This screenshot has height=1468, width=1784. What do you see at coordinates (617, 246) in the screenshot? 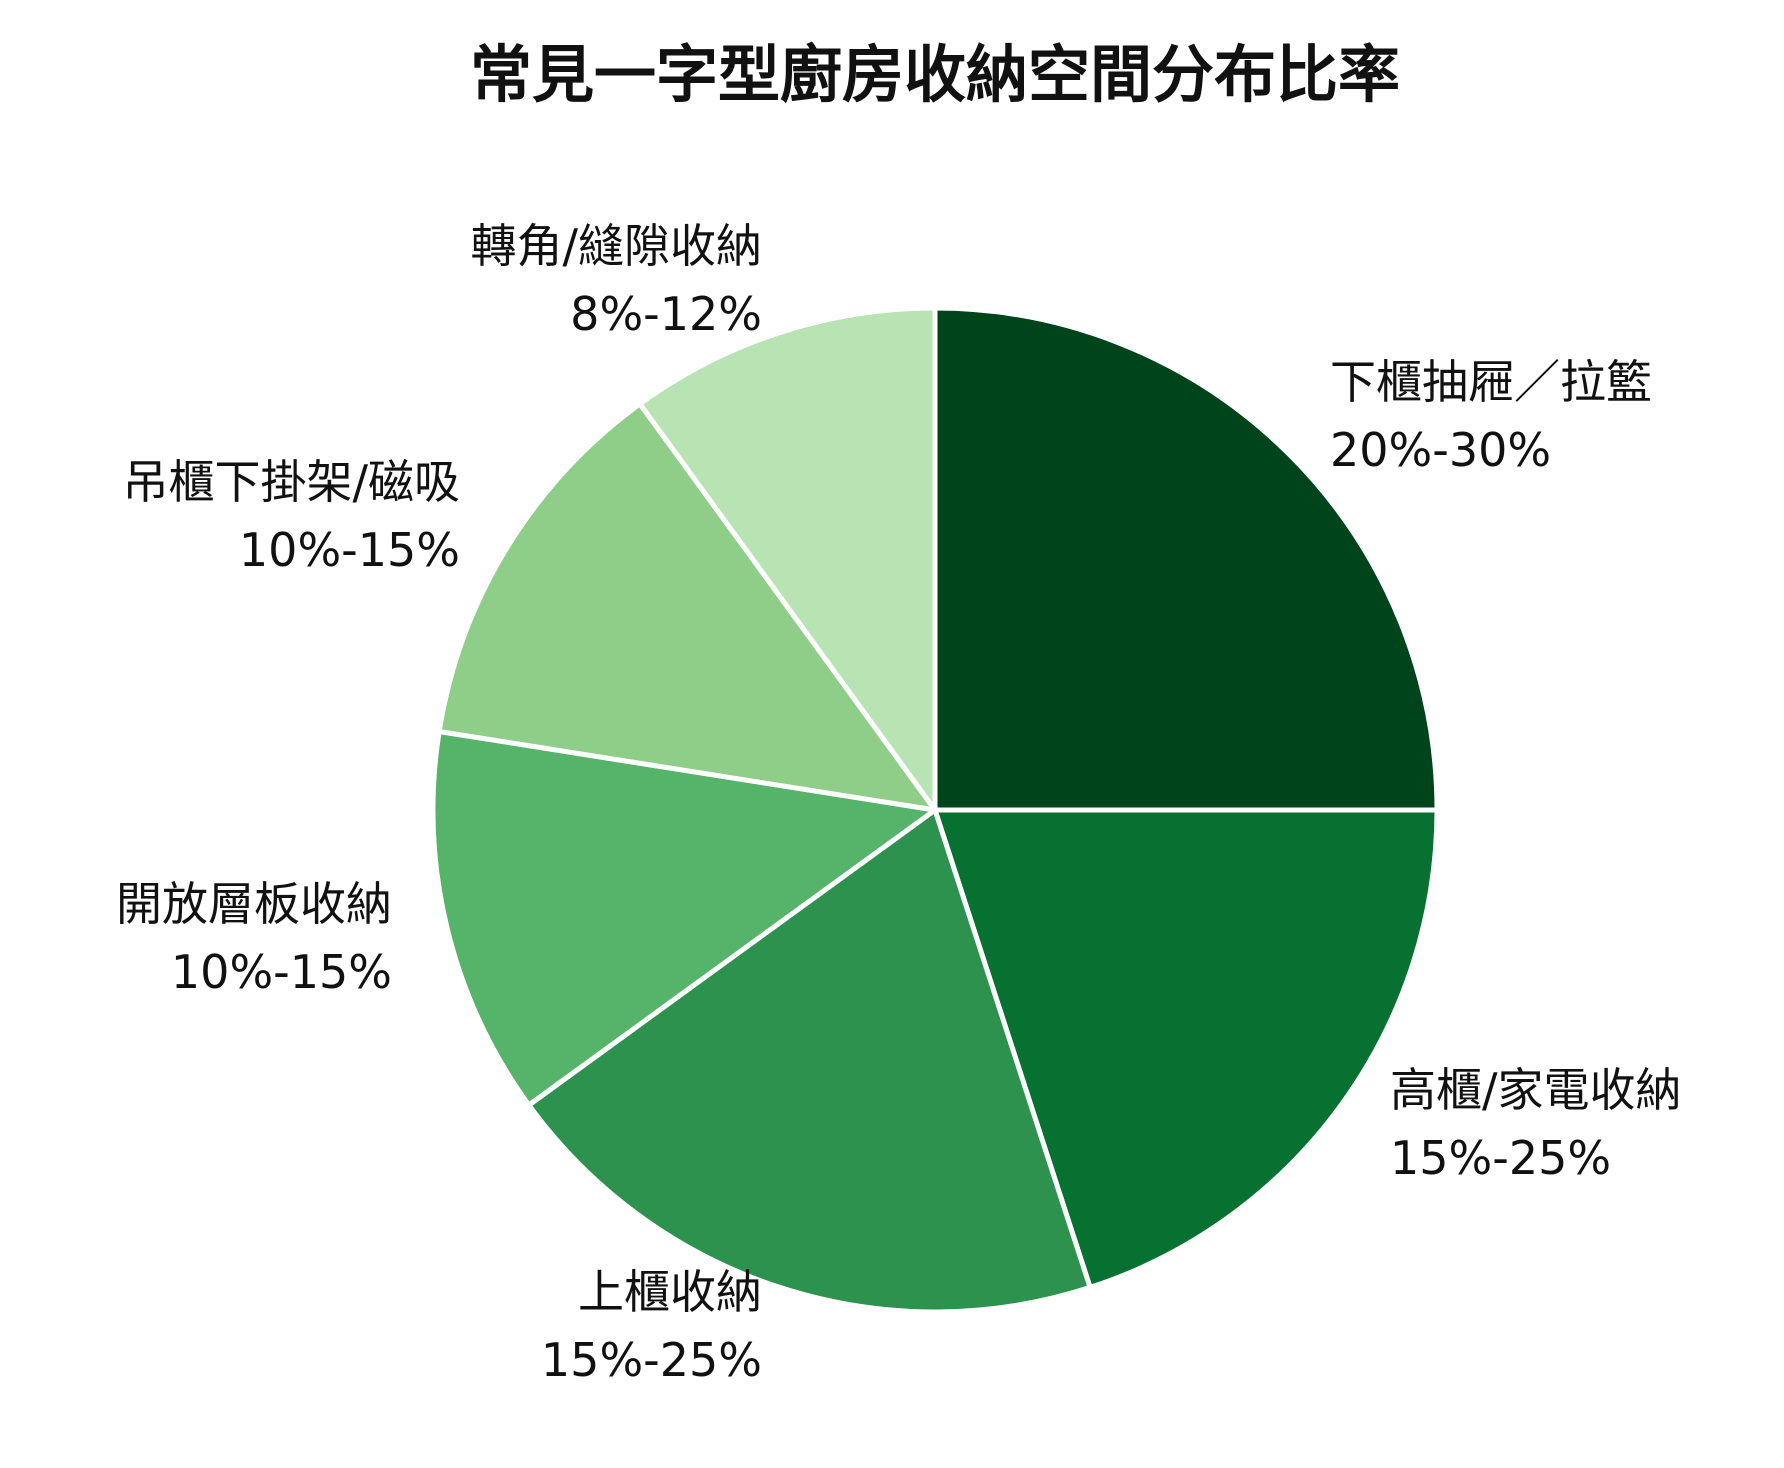
I see `slice-label: 轉角/縫隙收納` at bounding box center [617, 246].